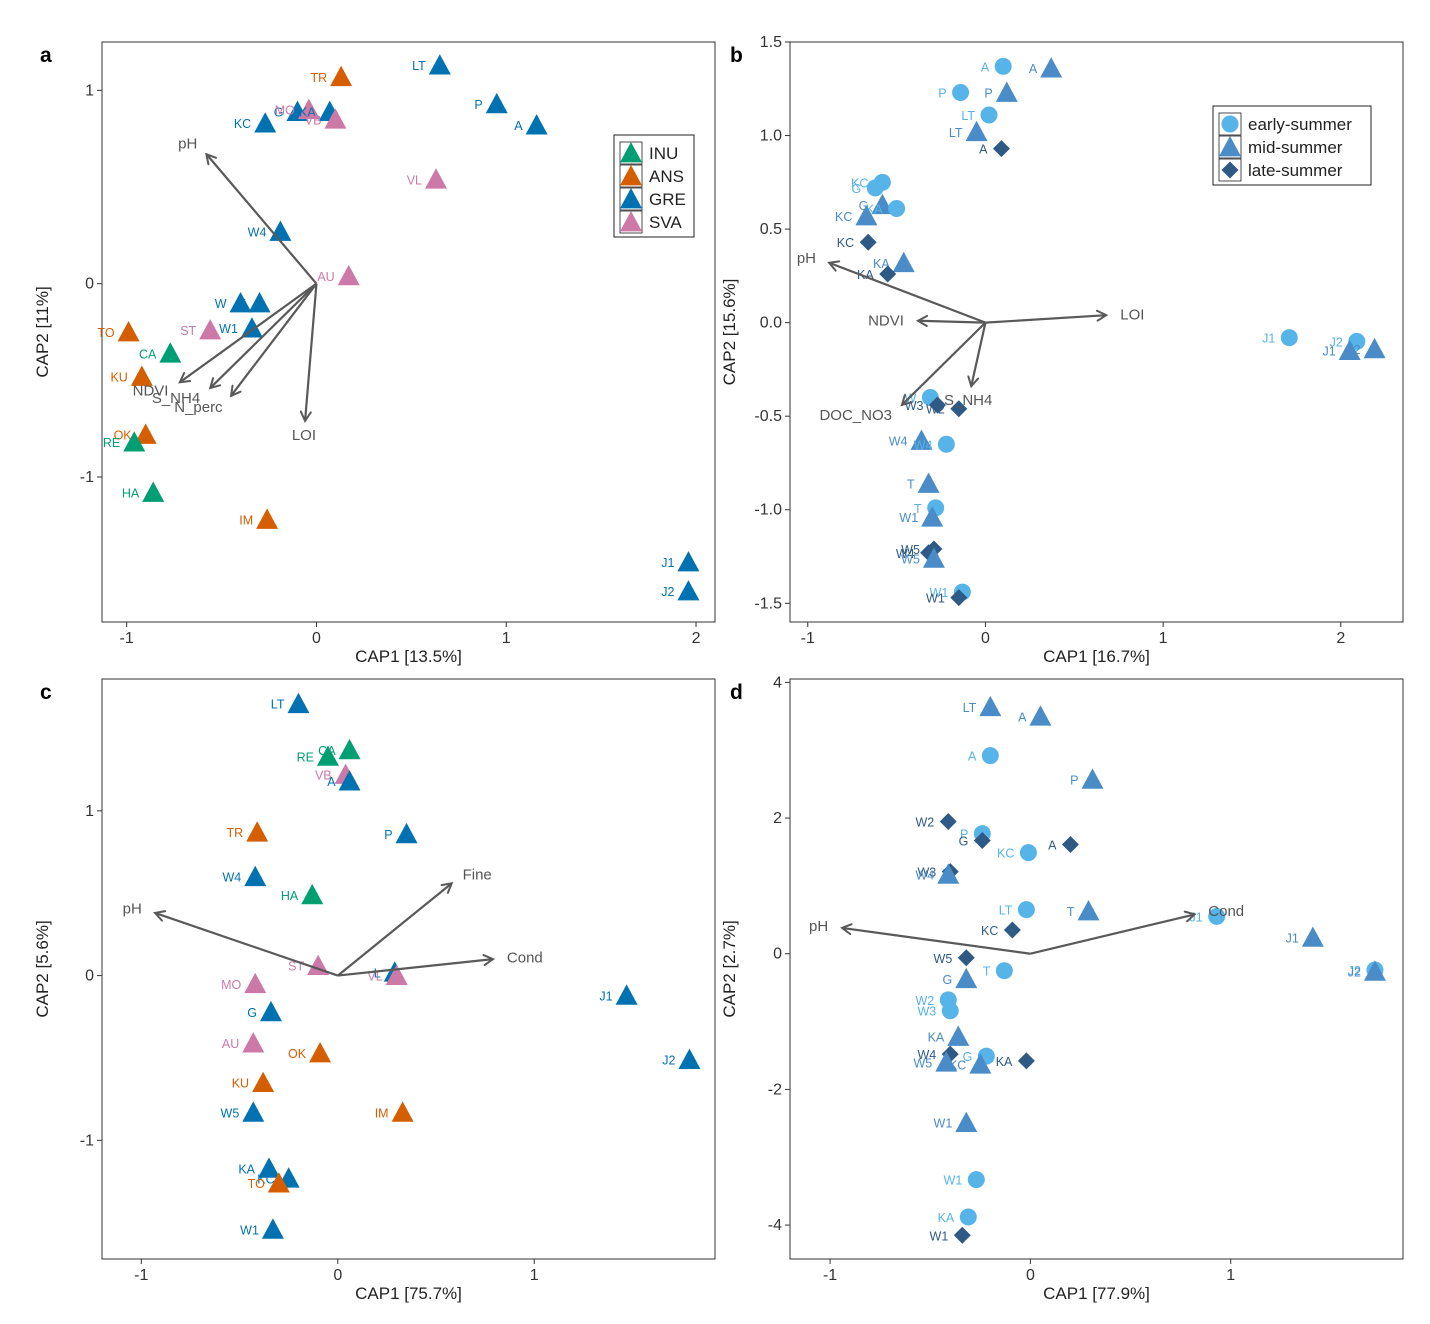 The image size is (1430, 1324). What do you see at coordinates (148, 354) in the screenshot?
I see `point-label: CA` at bounding box center [148, 354].